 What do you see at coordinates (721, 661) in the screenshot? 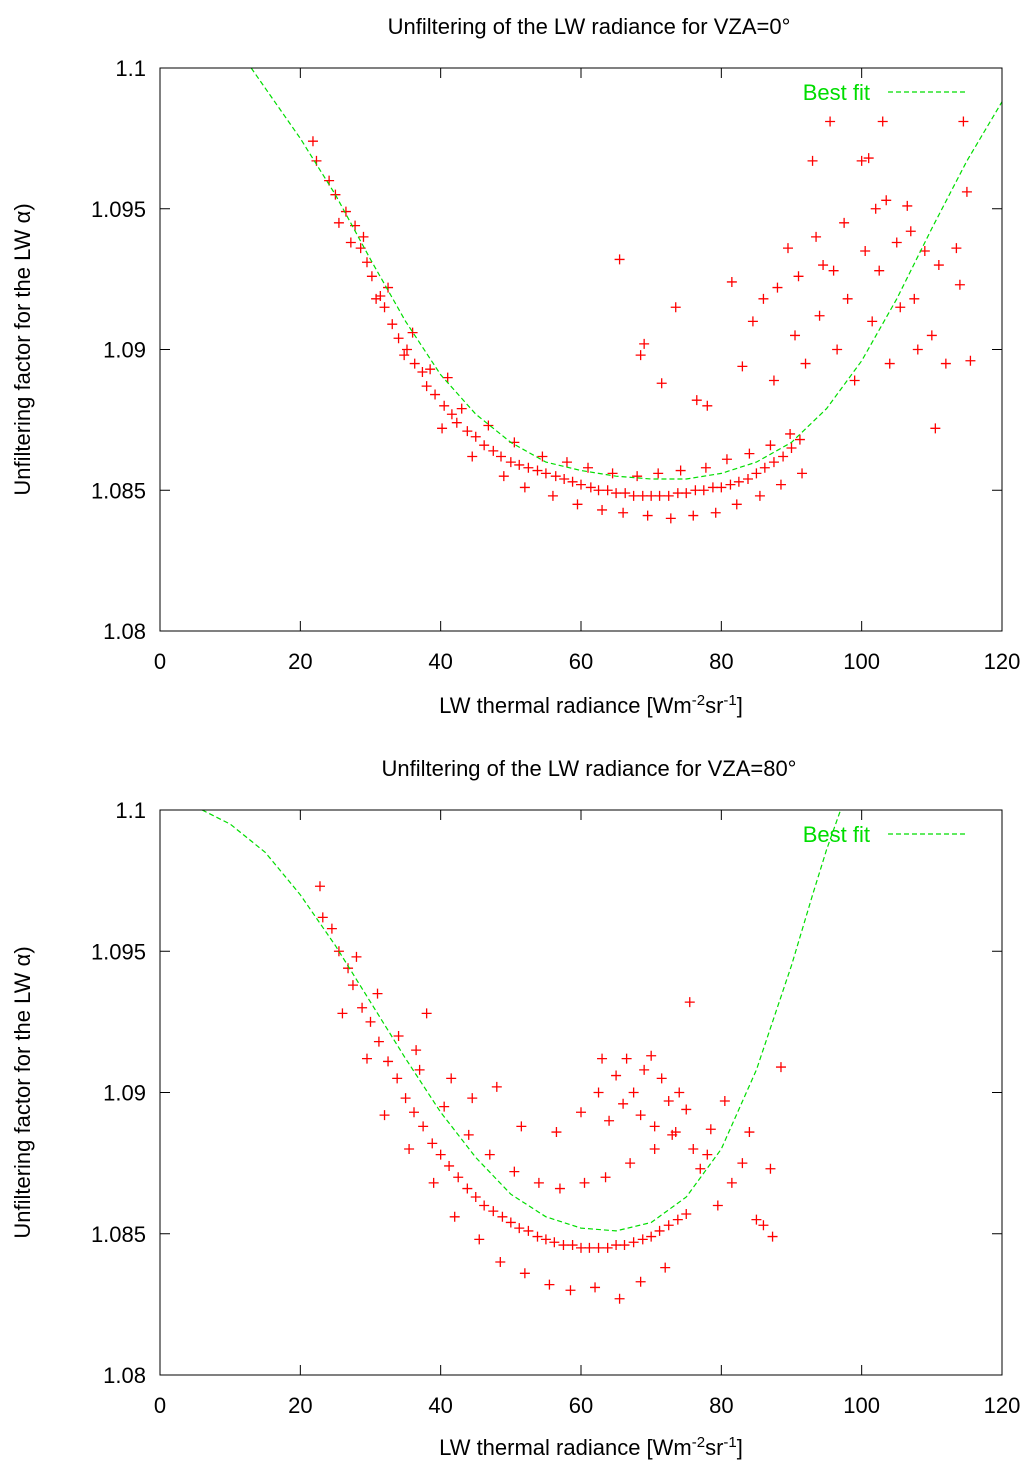
I see `x-tick-label: 80` at bounding box center [721, 661].